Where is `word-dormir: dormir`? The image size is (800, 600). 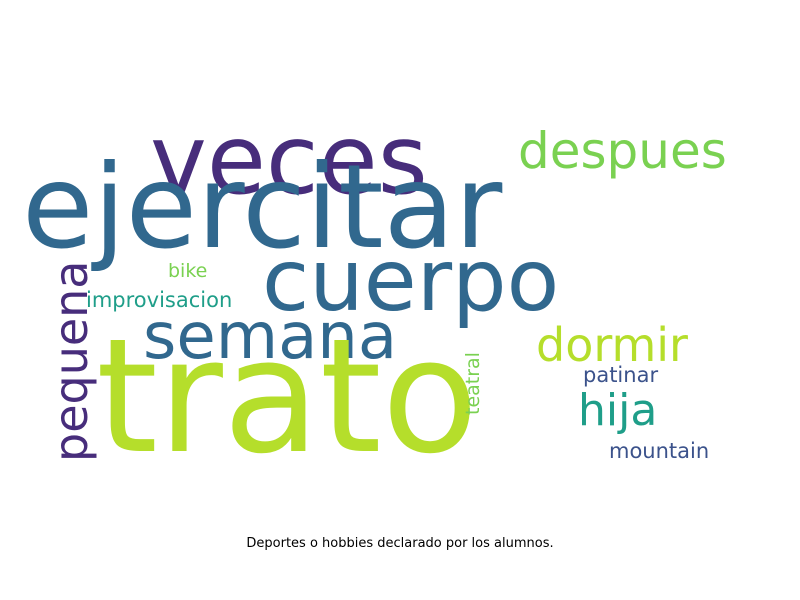 word-dormir: dormir is located at coordinates (612, 345).